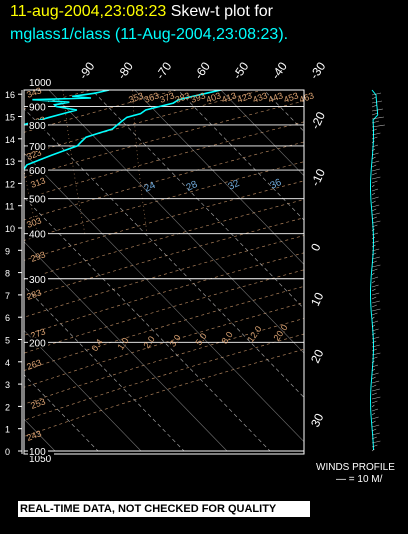  I want to click on height-label: 9, so click(7, 251).